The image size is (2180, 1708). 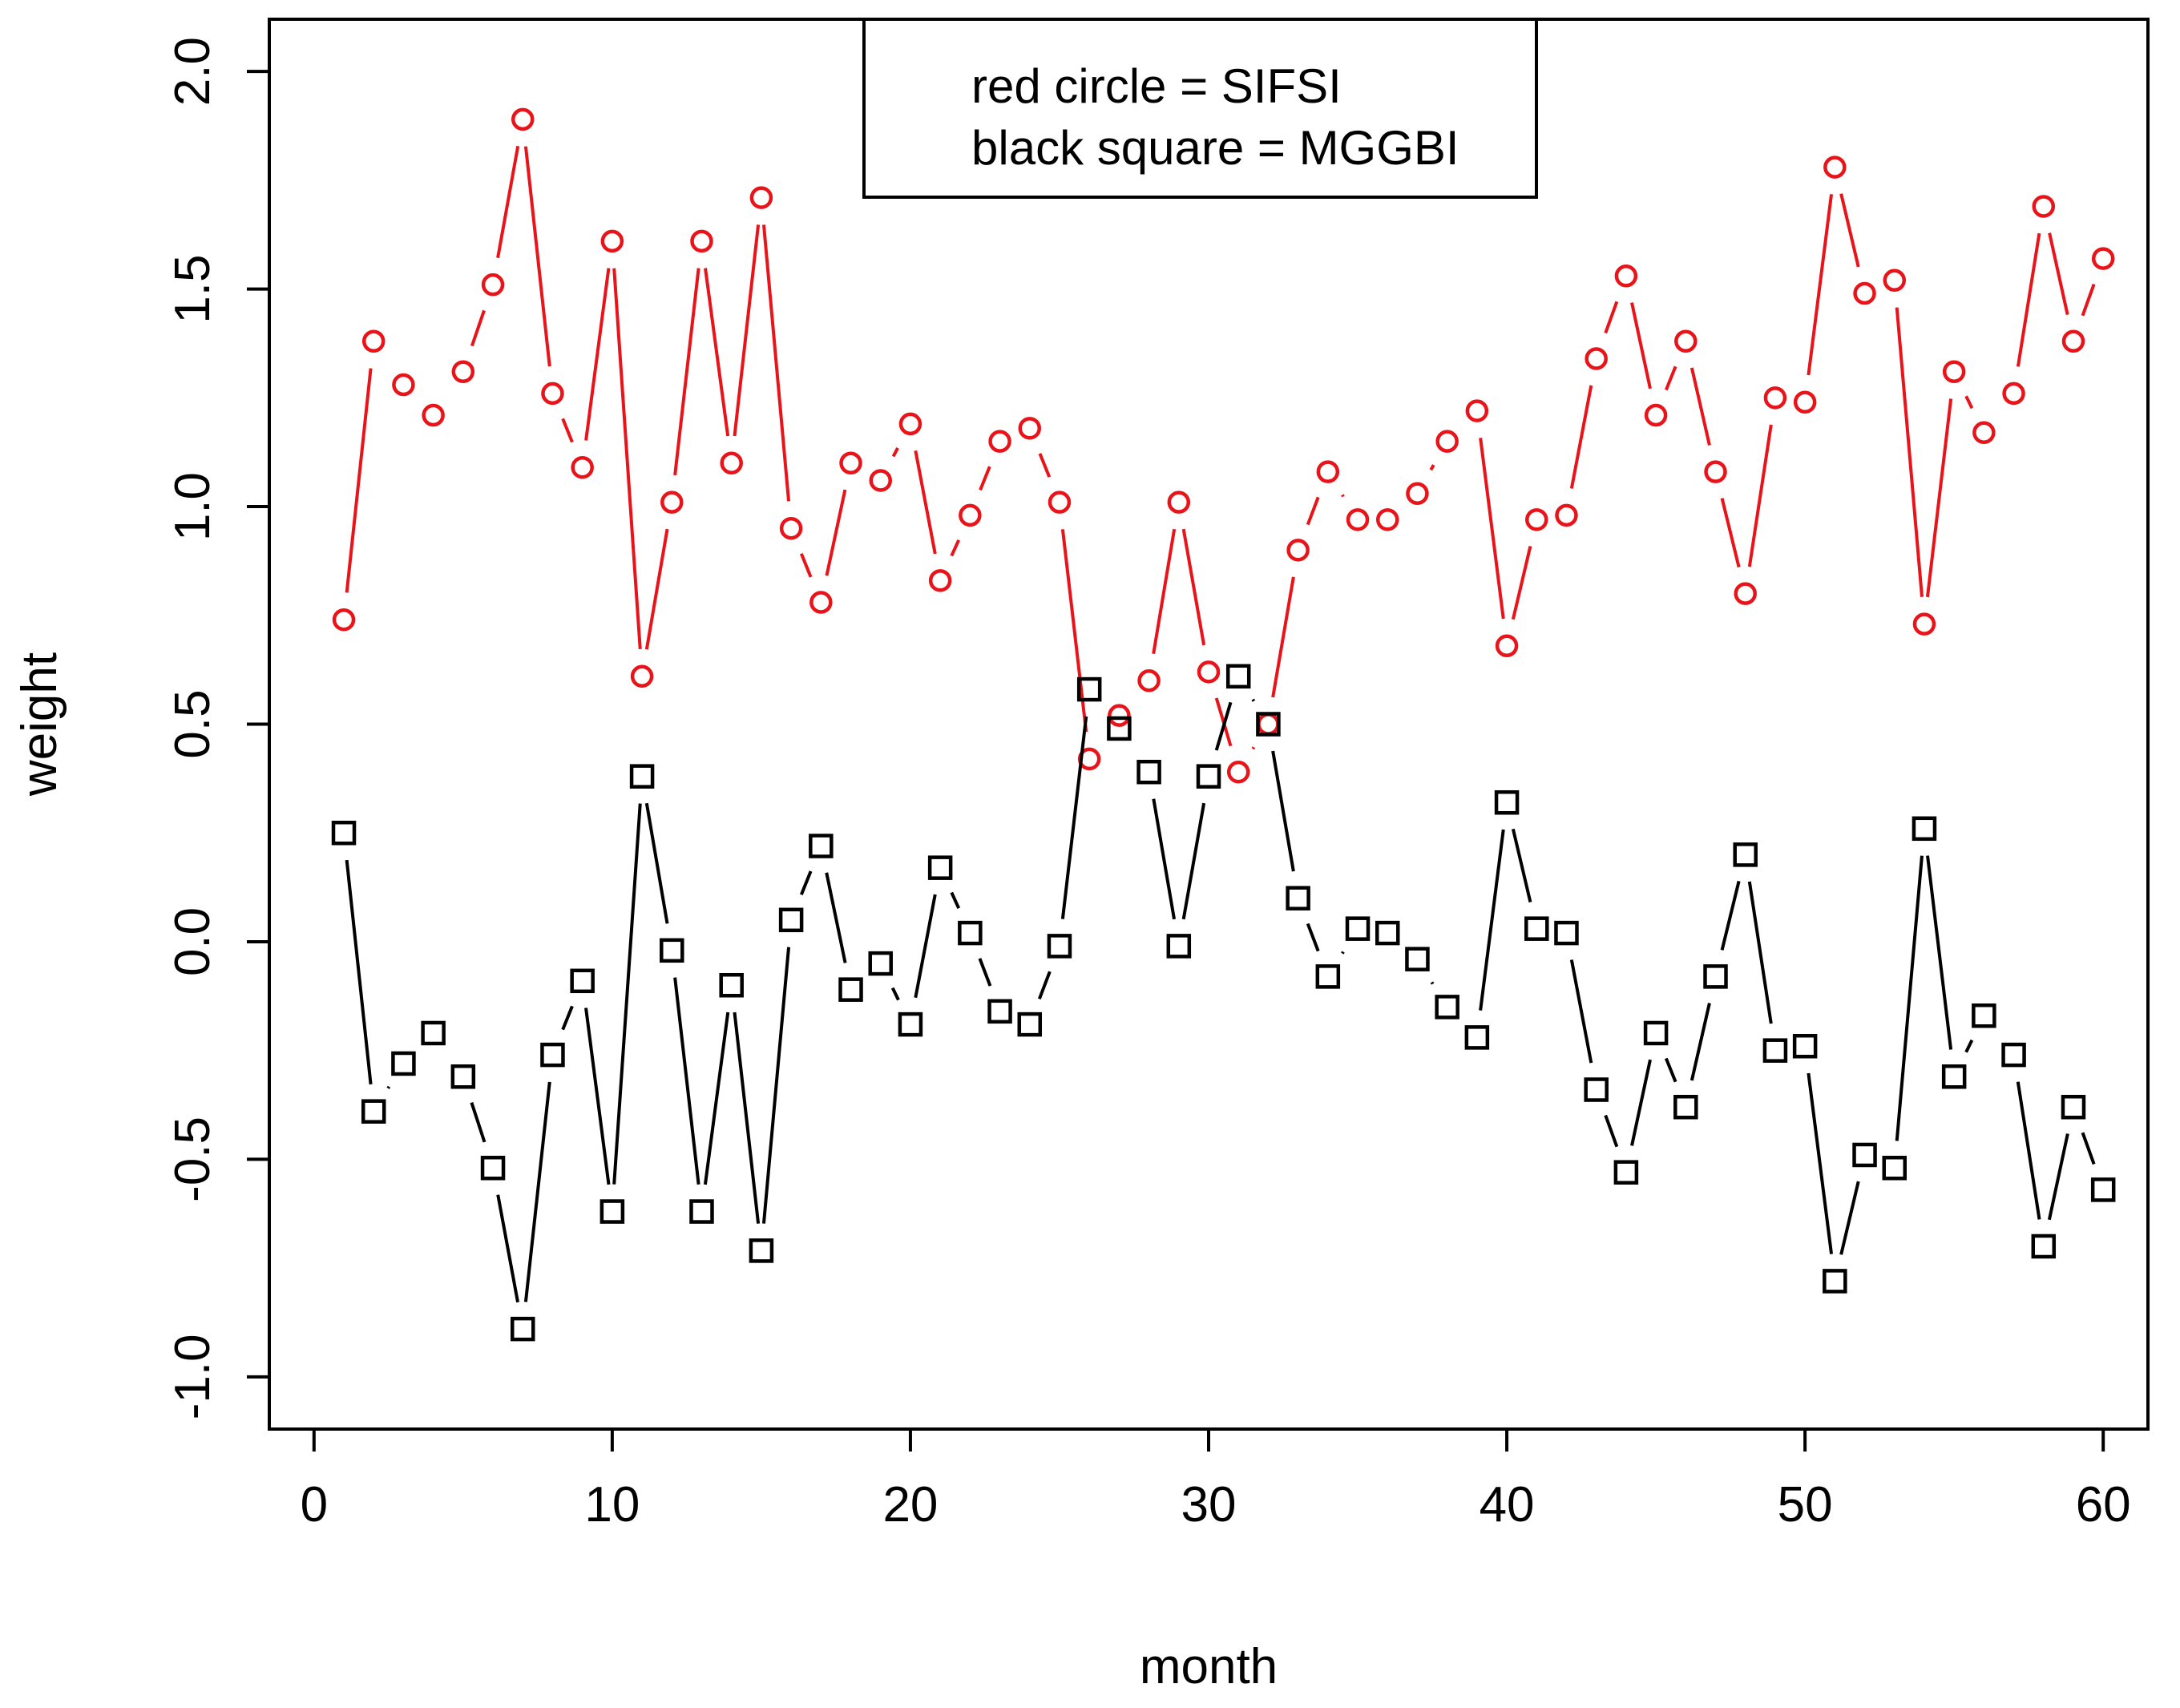 What do you see at coordinates (192, 506) in the screenshot?
I see `y-tick-label: 1.0` at bounding box center [192, 506].